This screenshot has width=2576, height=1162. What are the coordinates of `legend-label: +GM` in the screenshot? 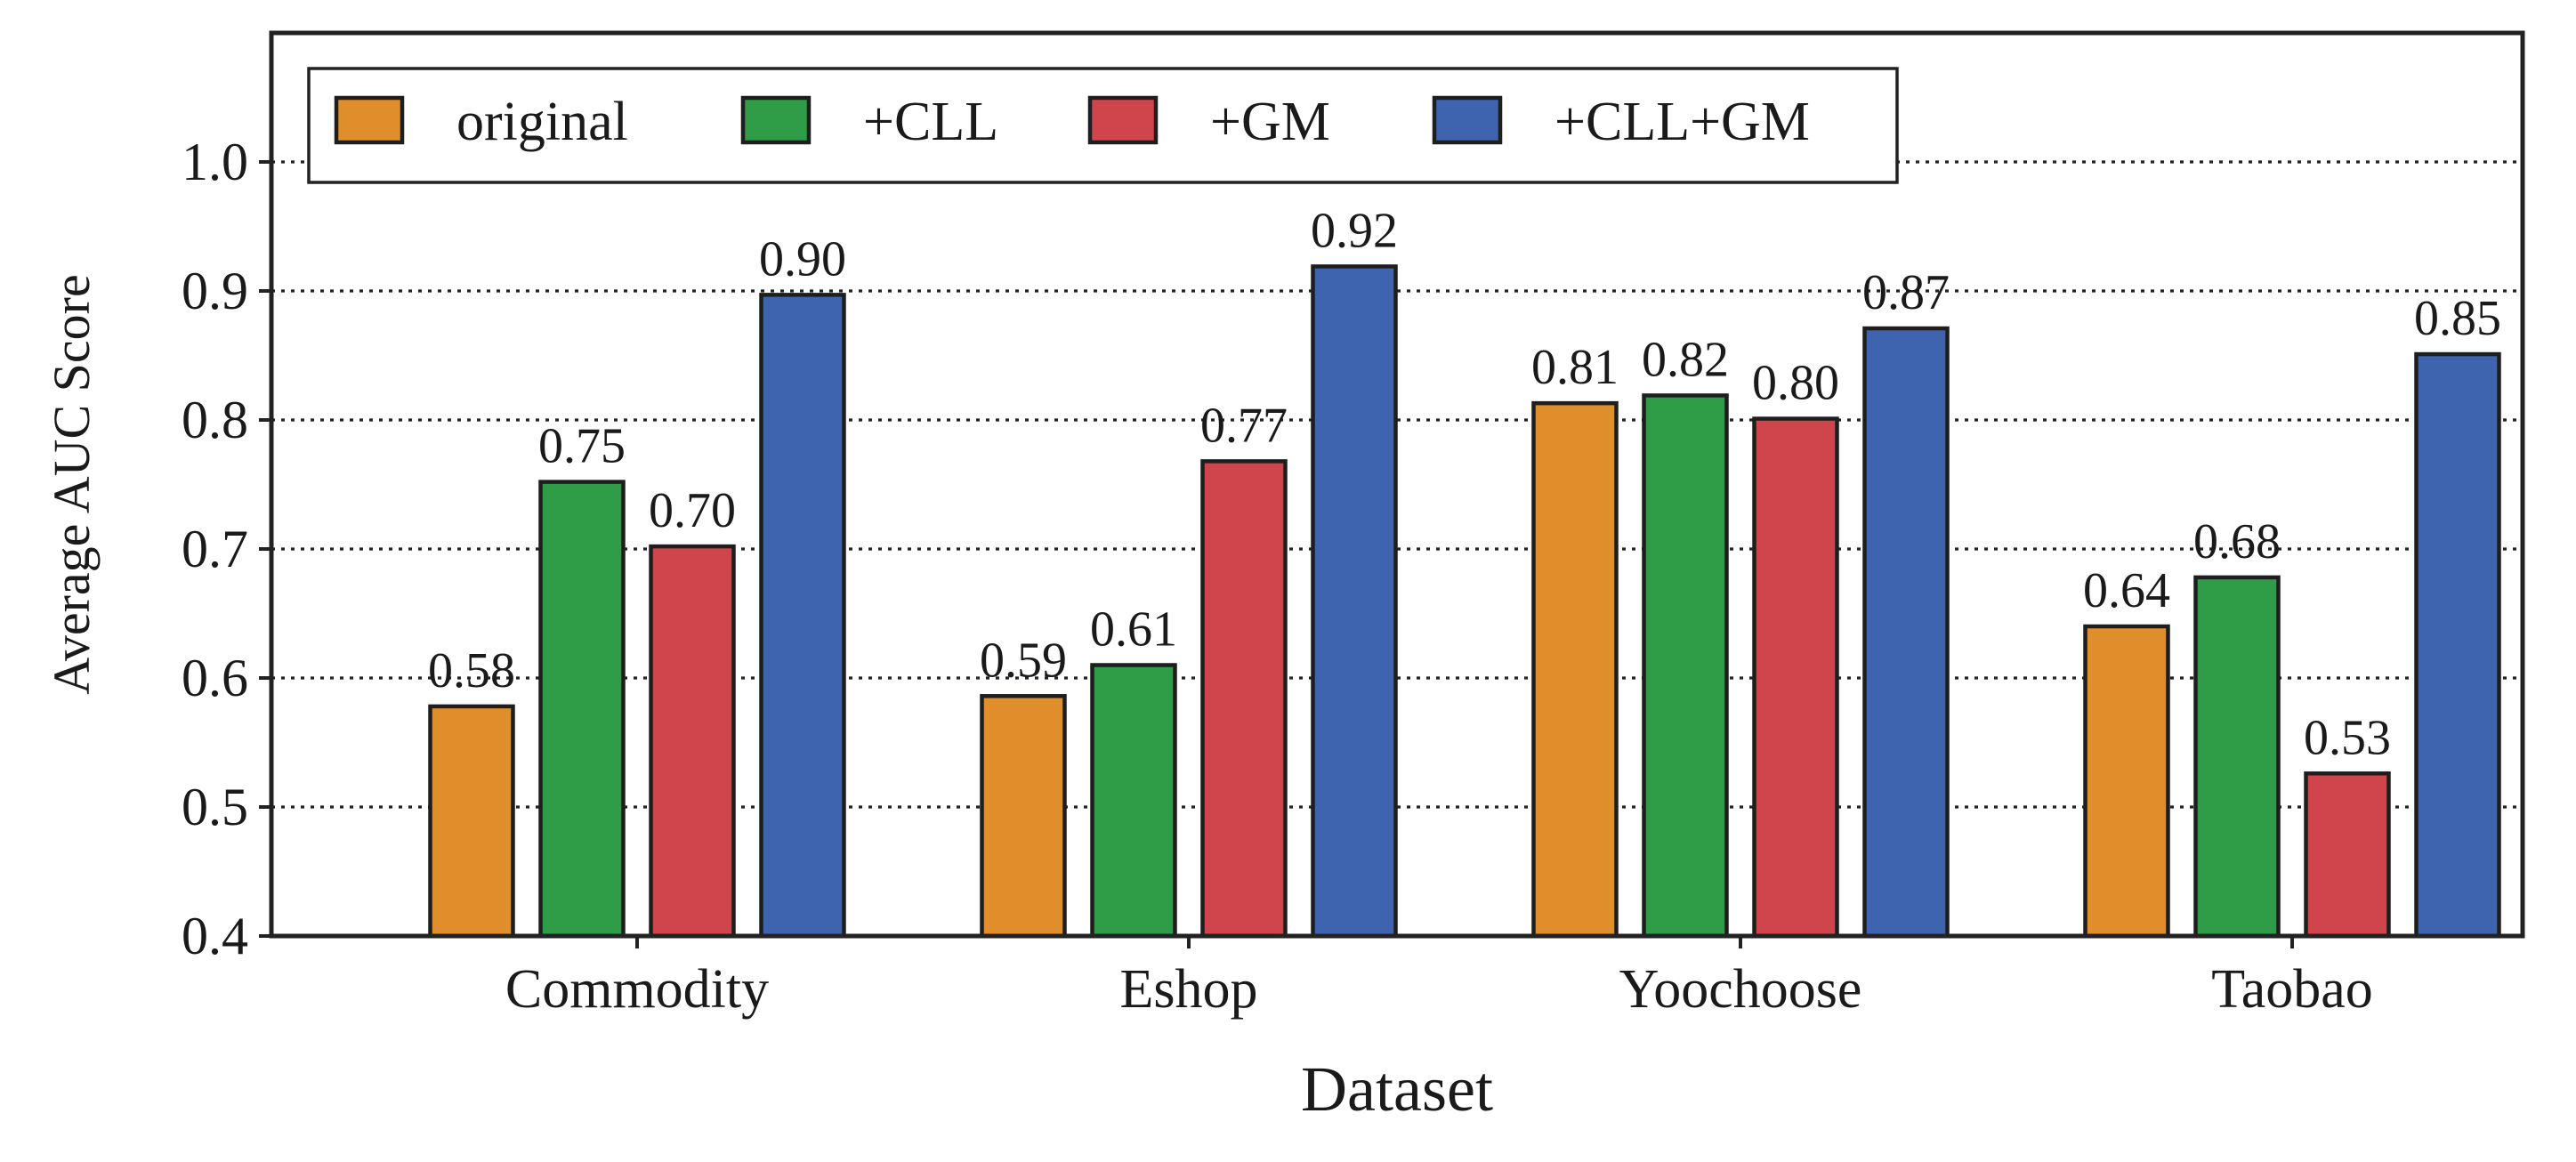 It's located at (1270, 122).